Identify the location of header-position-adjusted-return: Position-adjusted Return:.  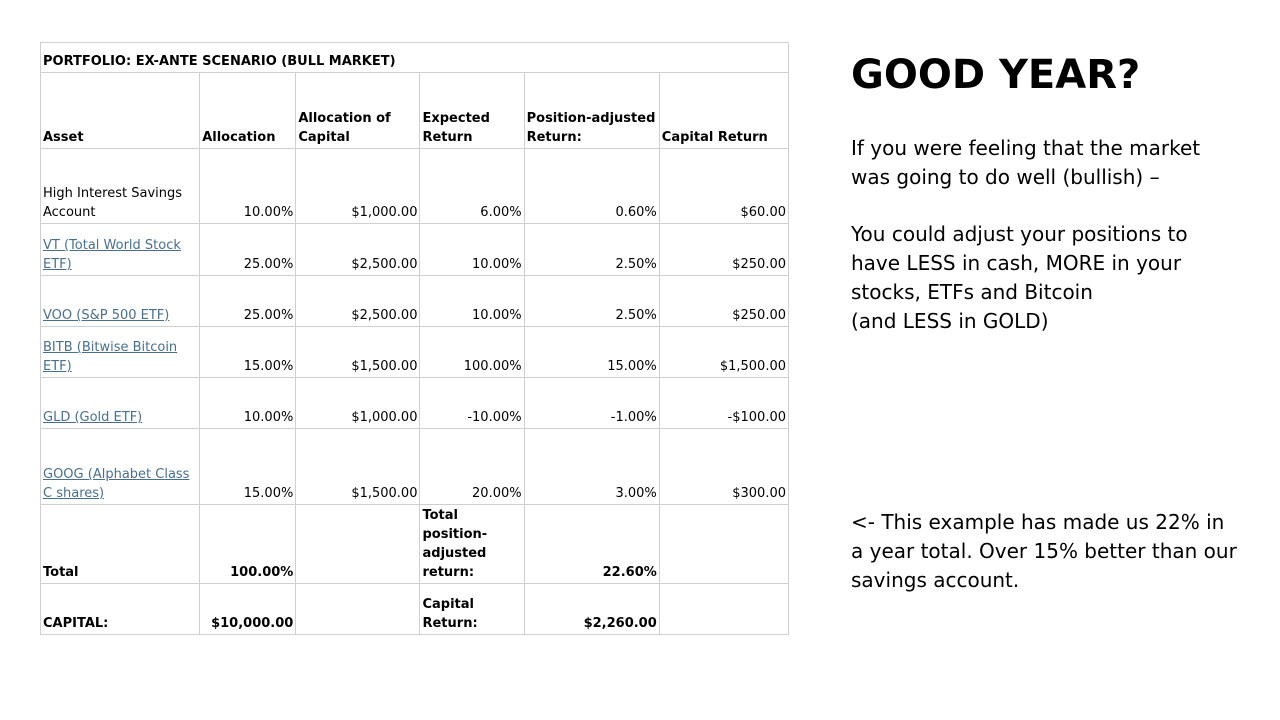
(591, 110).